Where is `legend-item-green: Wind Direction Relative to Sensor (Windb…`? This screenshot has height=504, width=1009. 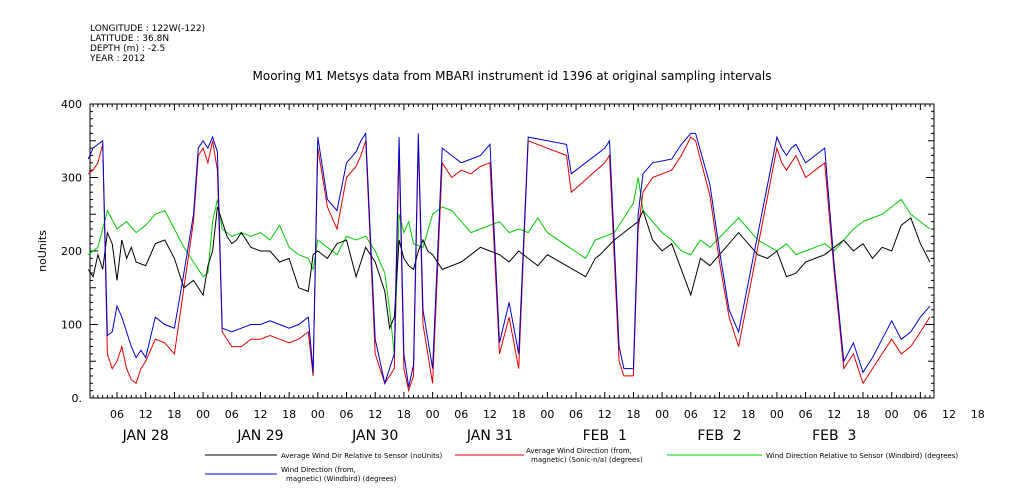
legend-item-green: Wind Direction Relative to Sensor (Windb… is located at coordinates (812, 456).